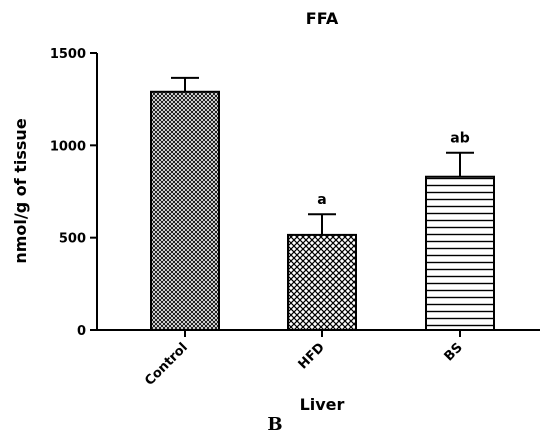  What do you see at coordinates (20, 191) in the screenshot?
I see `y-axis-label: nmol/g of tissue` at bounding box center [20, 191].